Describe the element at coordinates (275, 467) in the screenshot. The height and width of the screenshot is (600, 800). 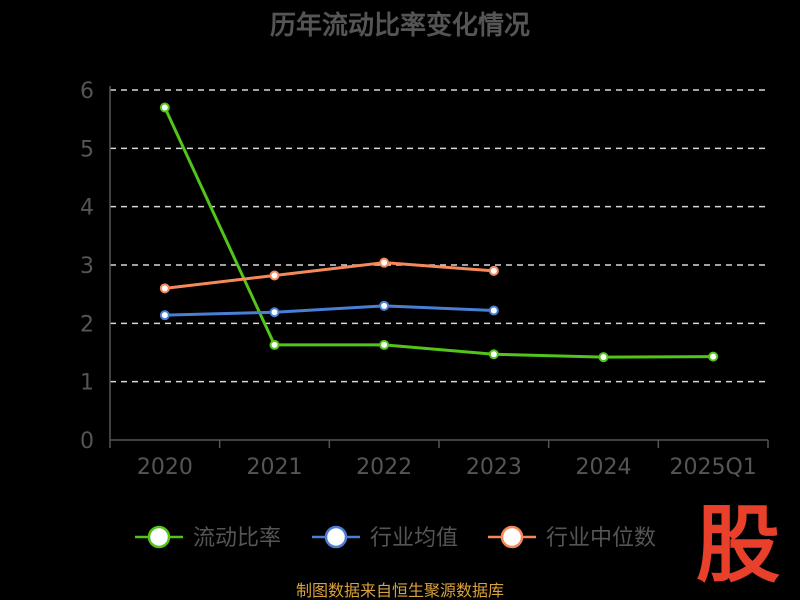
I see `x-tick-label: 2021` at that location.